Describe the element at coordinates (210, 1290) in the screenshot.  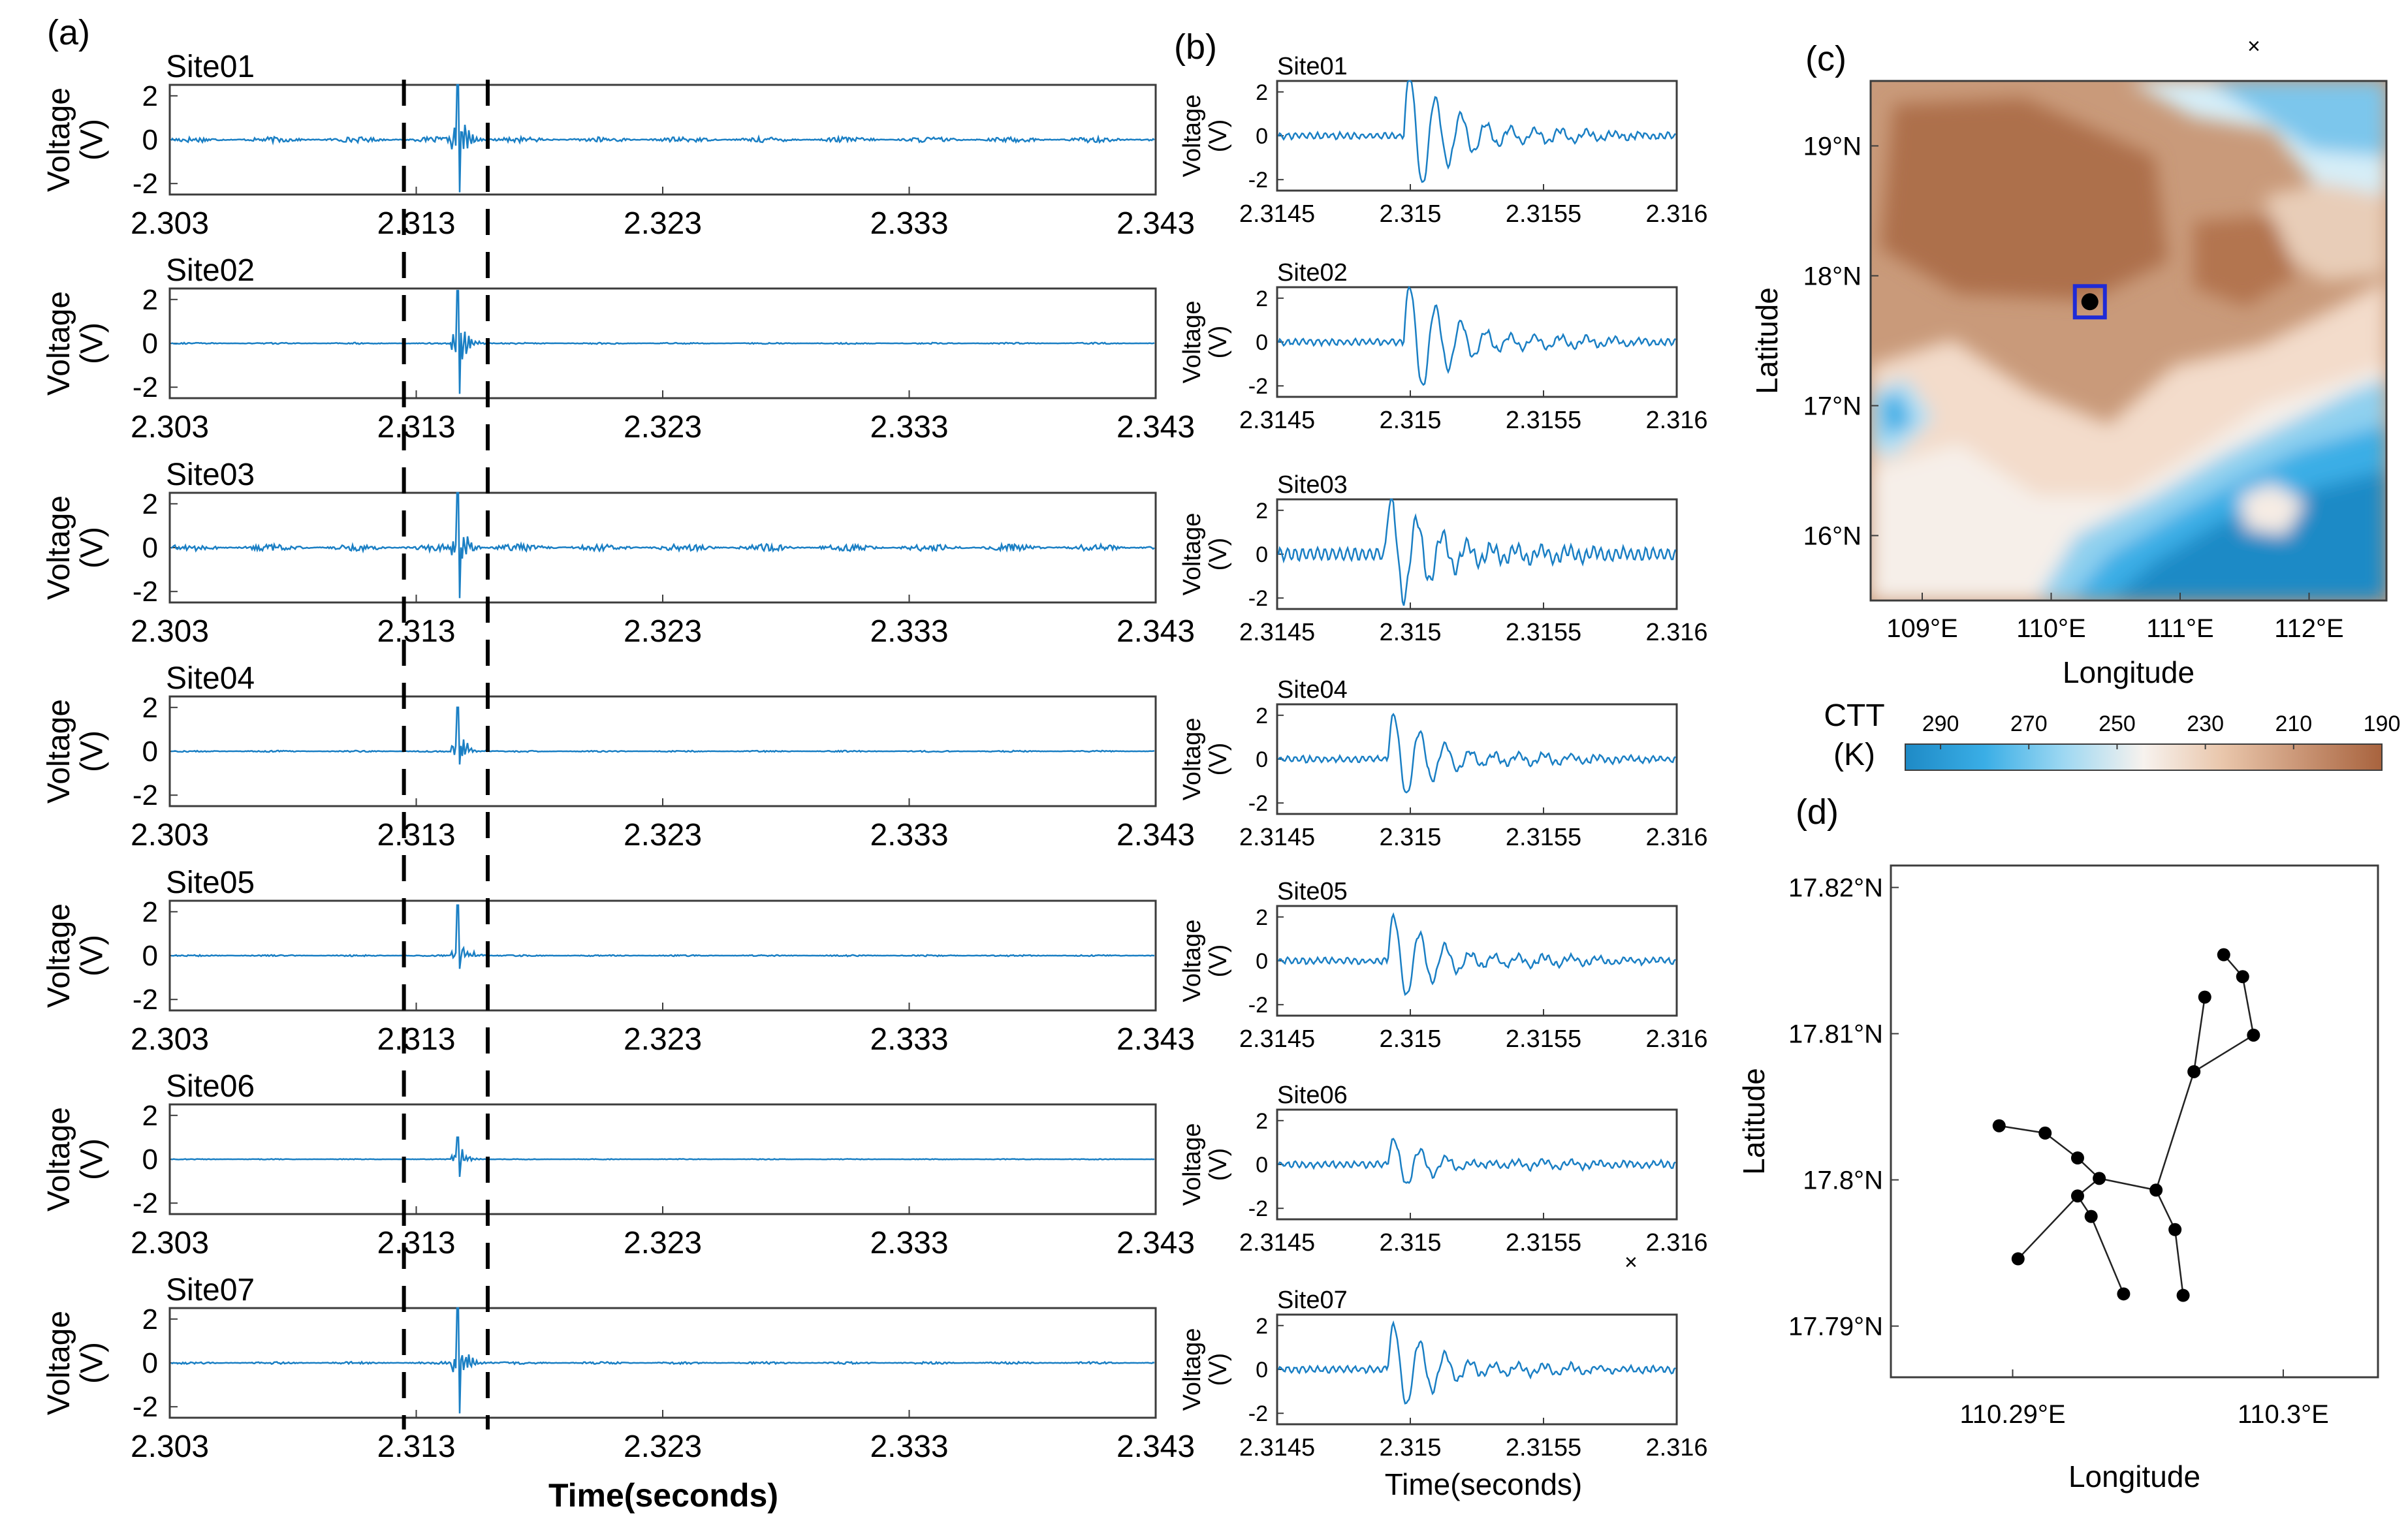
I see `subplot-title: Site07` at that location.